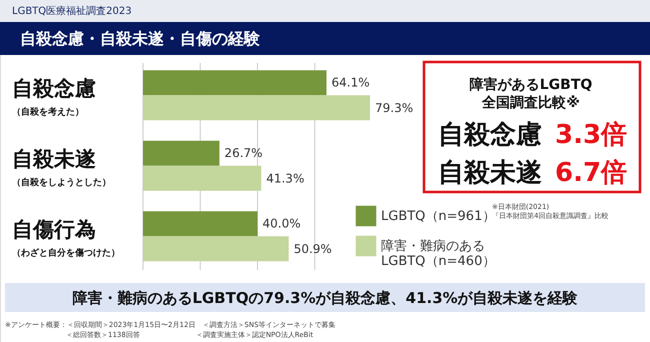 The height and width of the screenshot is (342, 650). What do you see at coordinates (48, 112) in the screenshot?
I see `text: （自殺を考えた）` at bounding box center [48, 112].